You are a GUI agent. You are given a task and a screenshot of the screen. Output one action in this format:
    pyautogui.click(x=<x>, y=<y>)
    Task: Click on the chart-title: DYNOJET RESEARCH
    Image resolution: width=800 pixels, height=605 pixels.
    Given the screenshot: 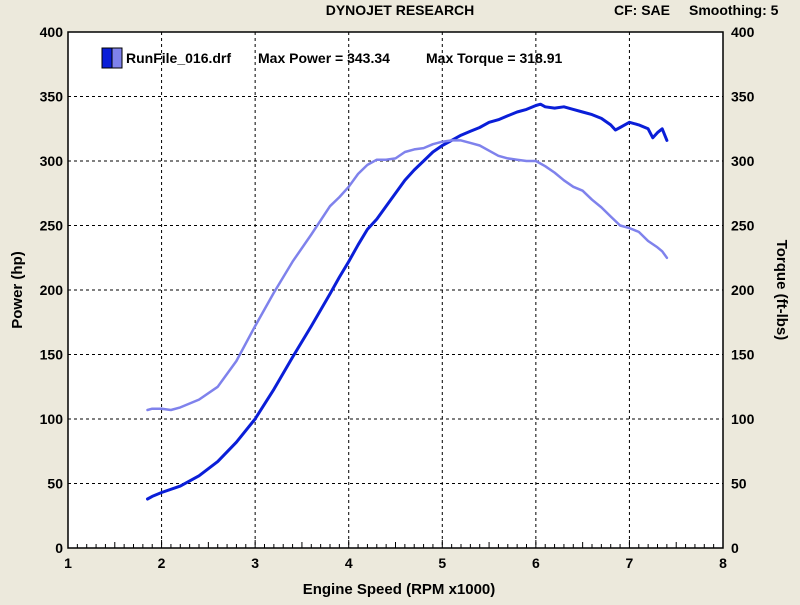 What is the action you would take?
    pyautogui.click(x=400, y=10)
    